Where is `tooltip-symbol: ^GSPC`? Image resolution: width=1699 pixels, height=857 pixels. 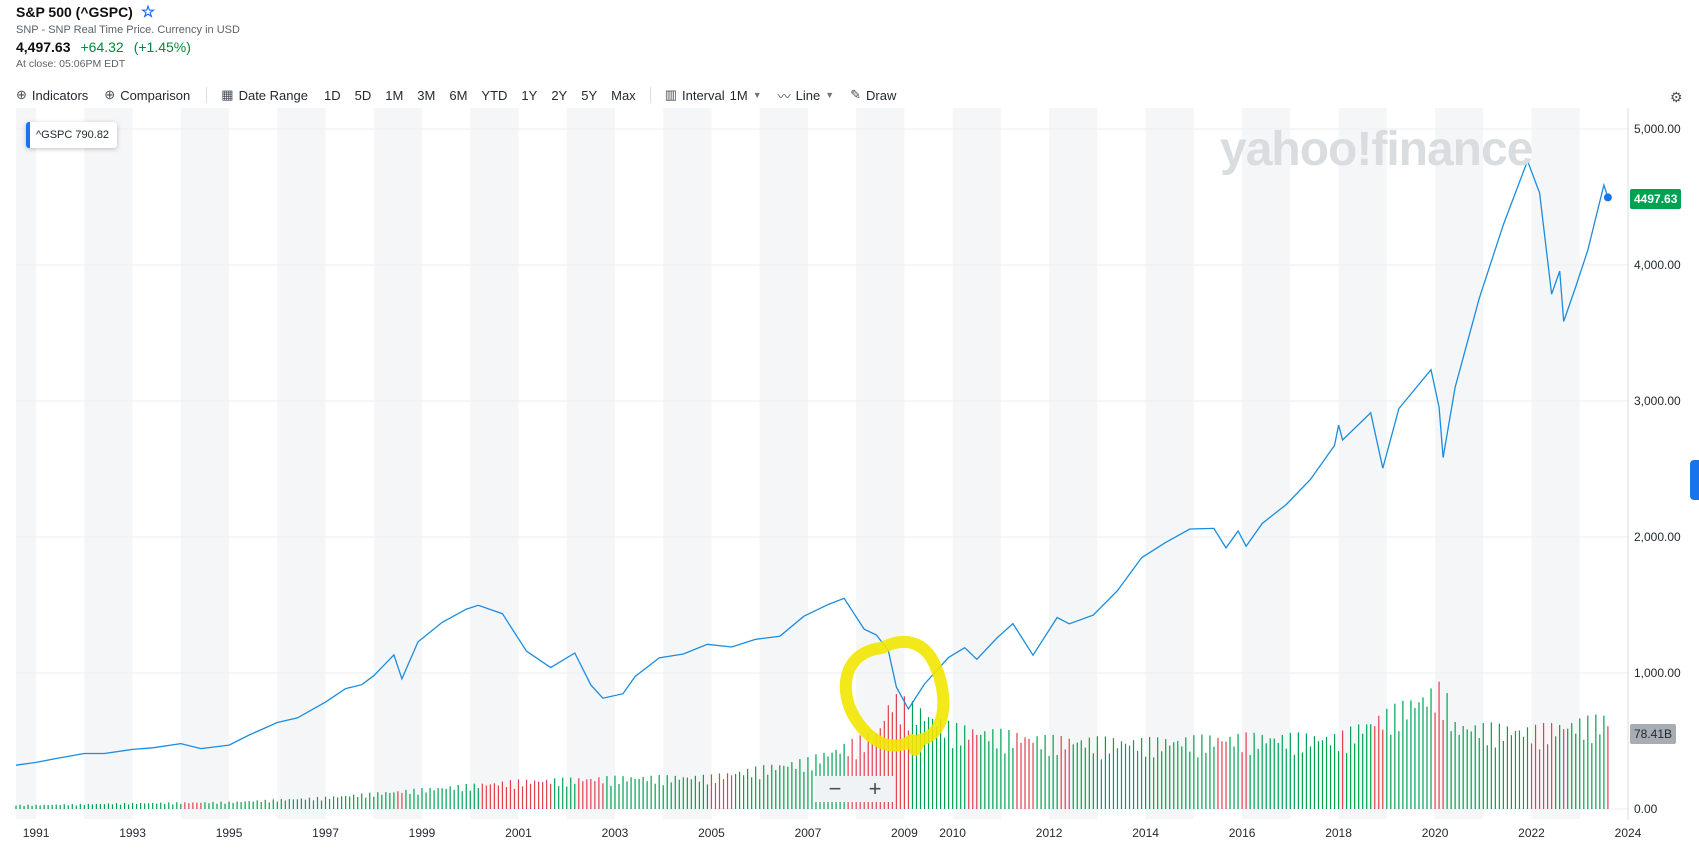
tooltip-symbol: ^GSPC is located at coordinates (54, 135).